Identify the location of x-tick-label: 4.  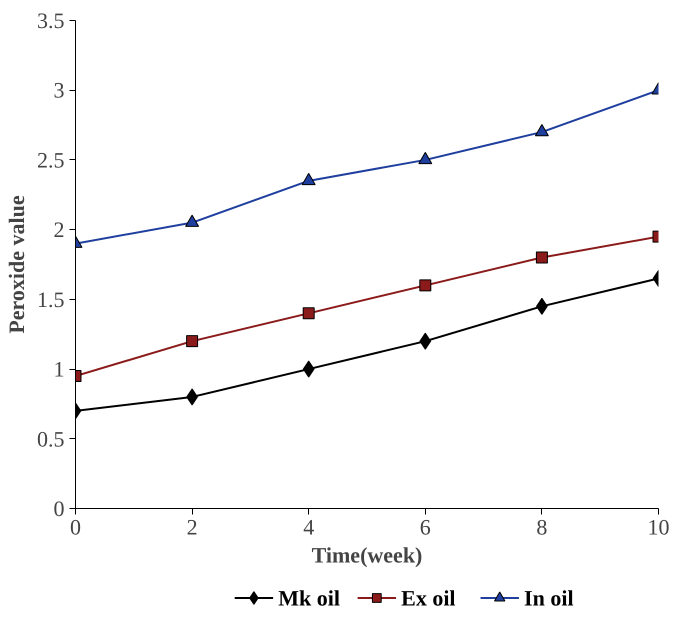
(308, 527).